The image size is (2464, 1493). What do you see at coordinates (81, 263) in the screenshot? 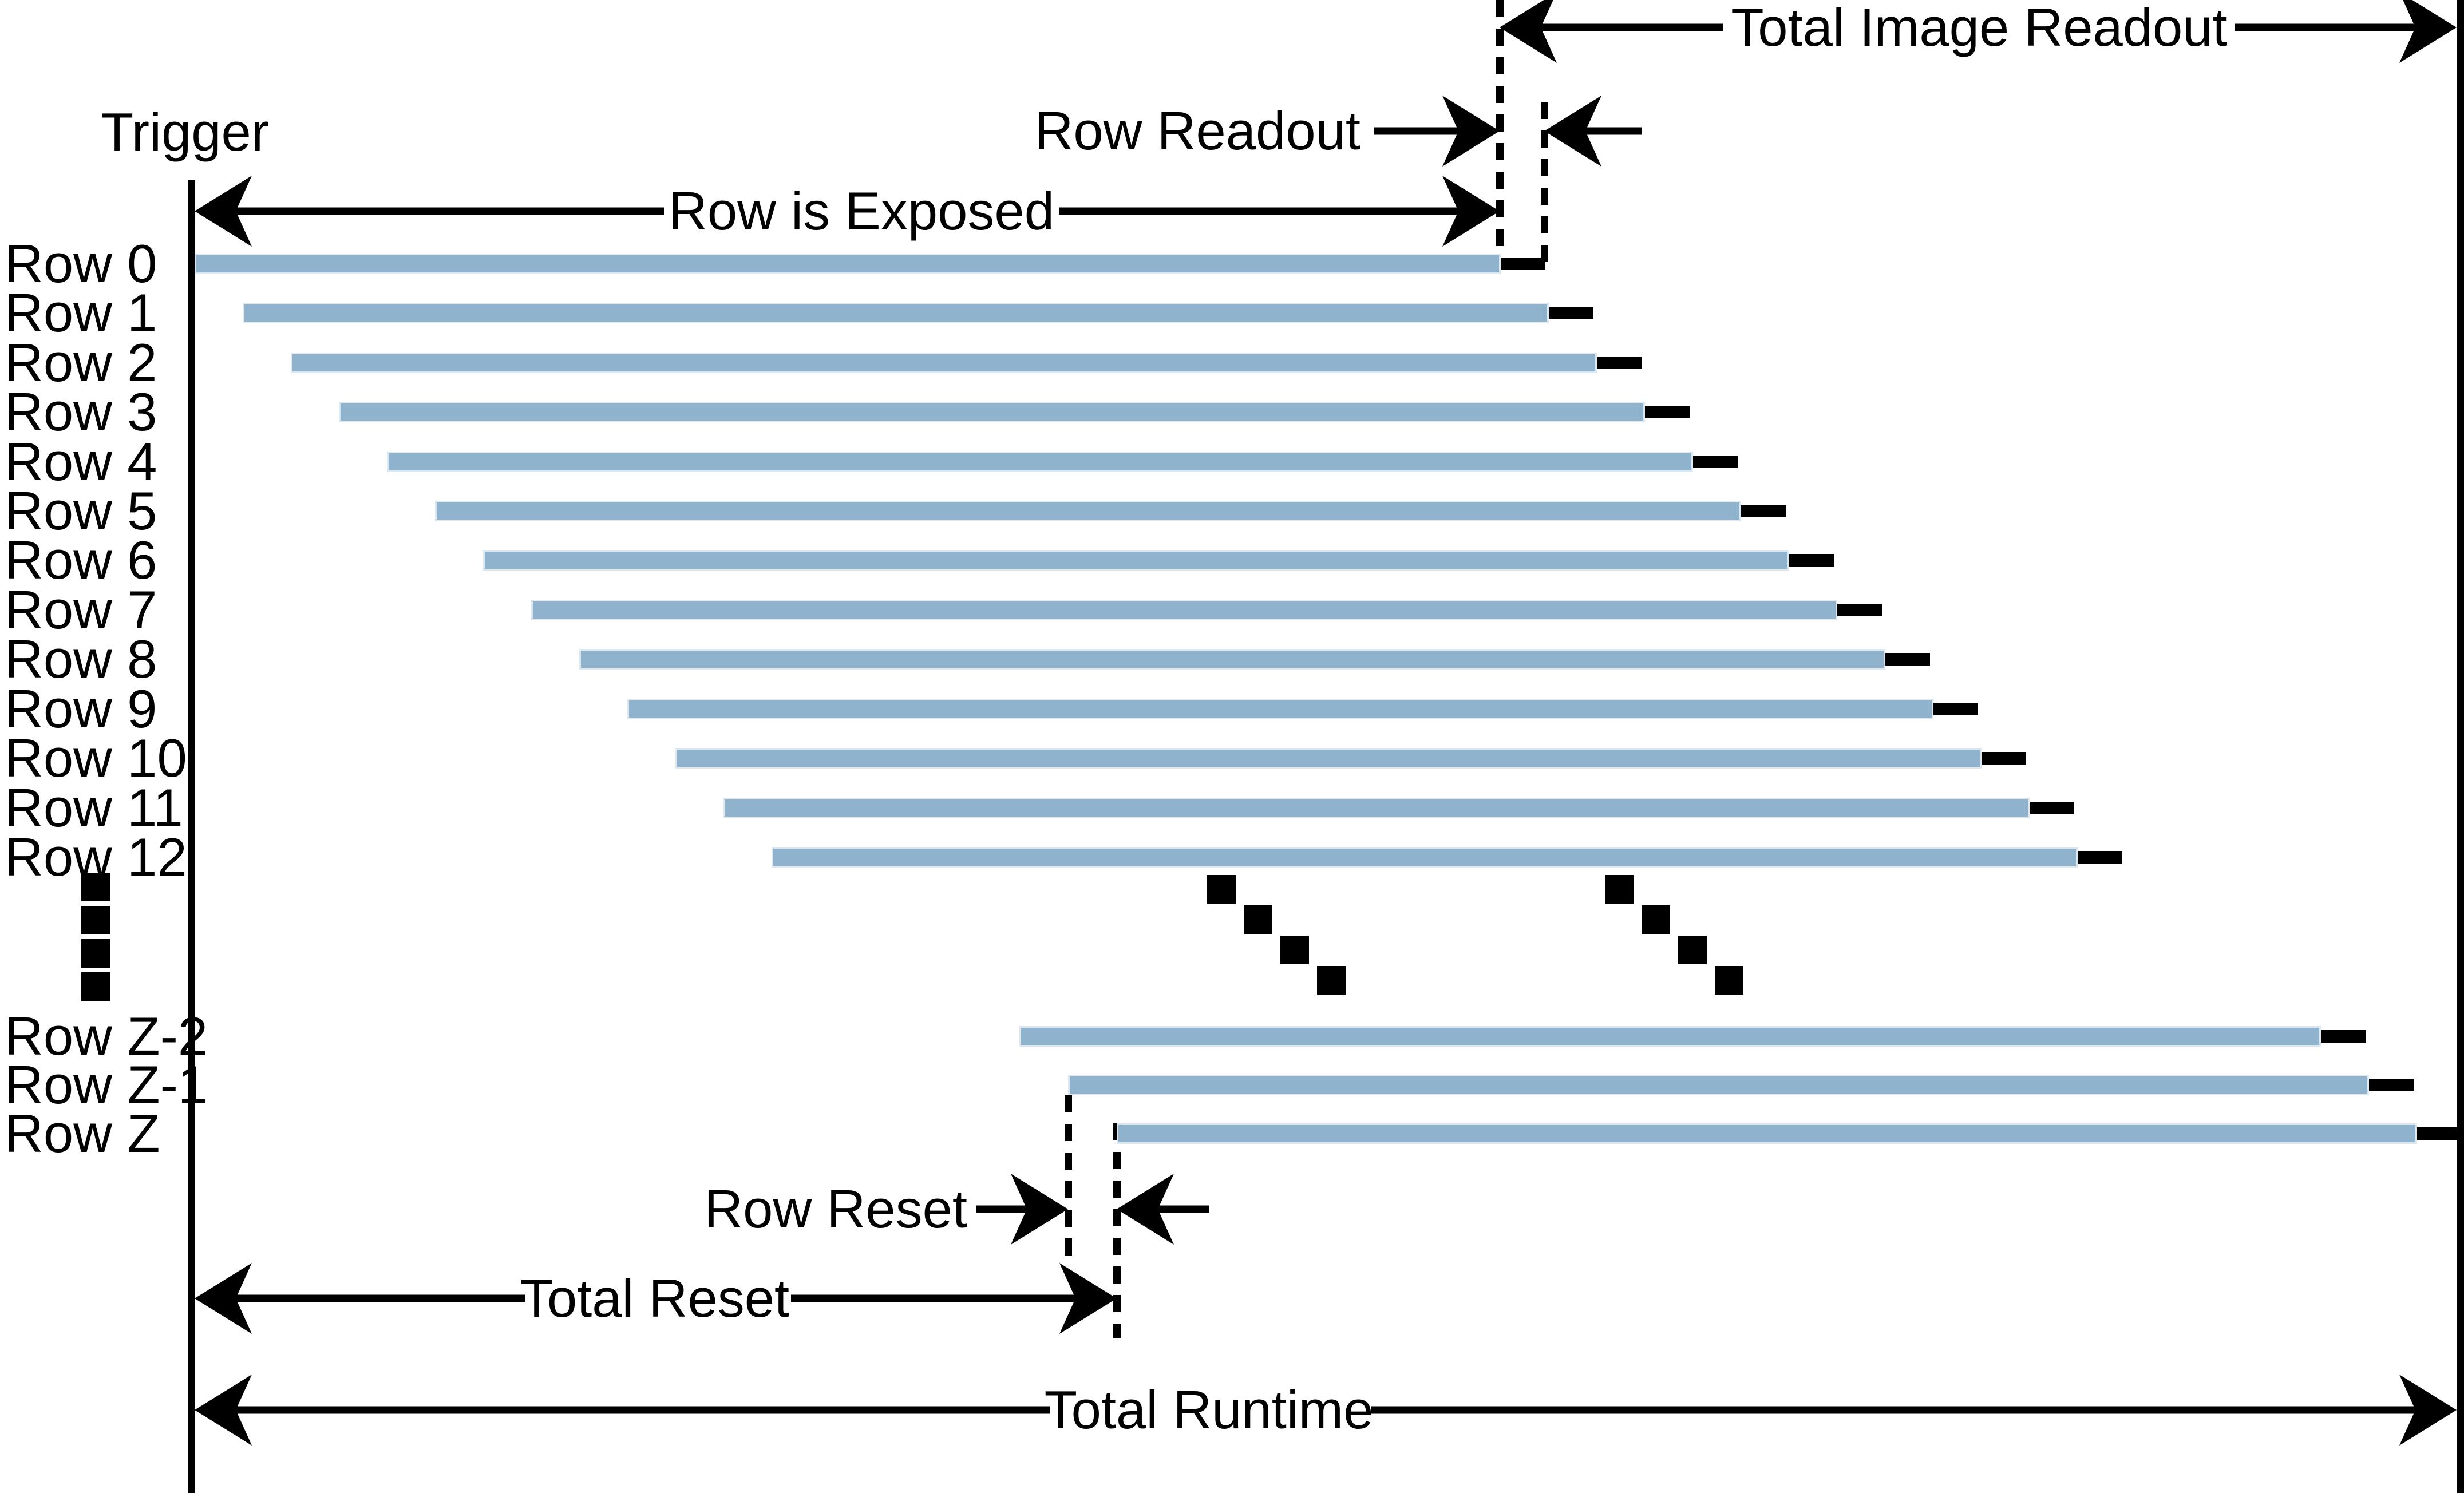
I see `row-label: Row 0` at bounding box center [81, 263].